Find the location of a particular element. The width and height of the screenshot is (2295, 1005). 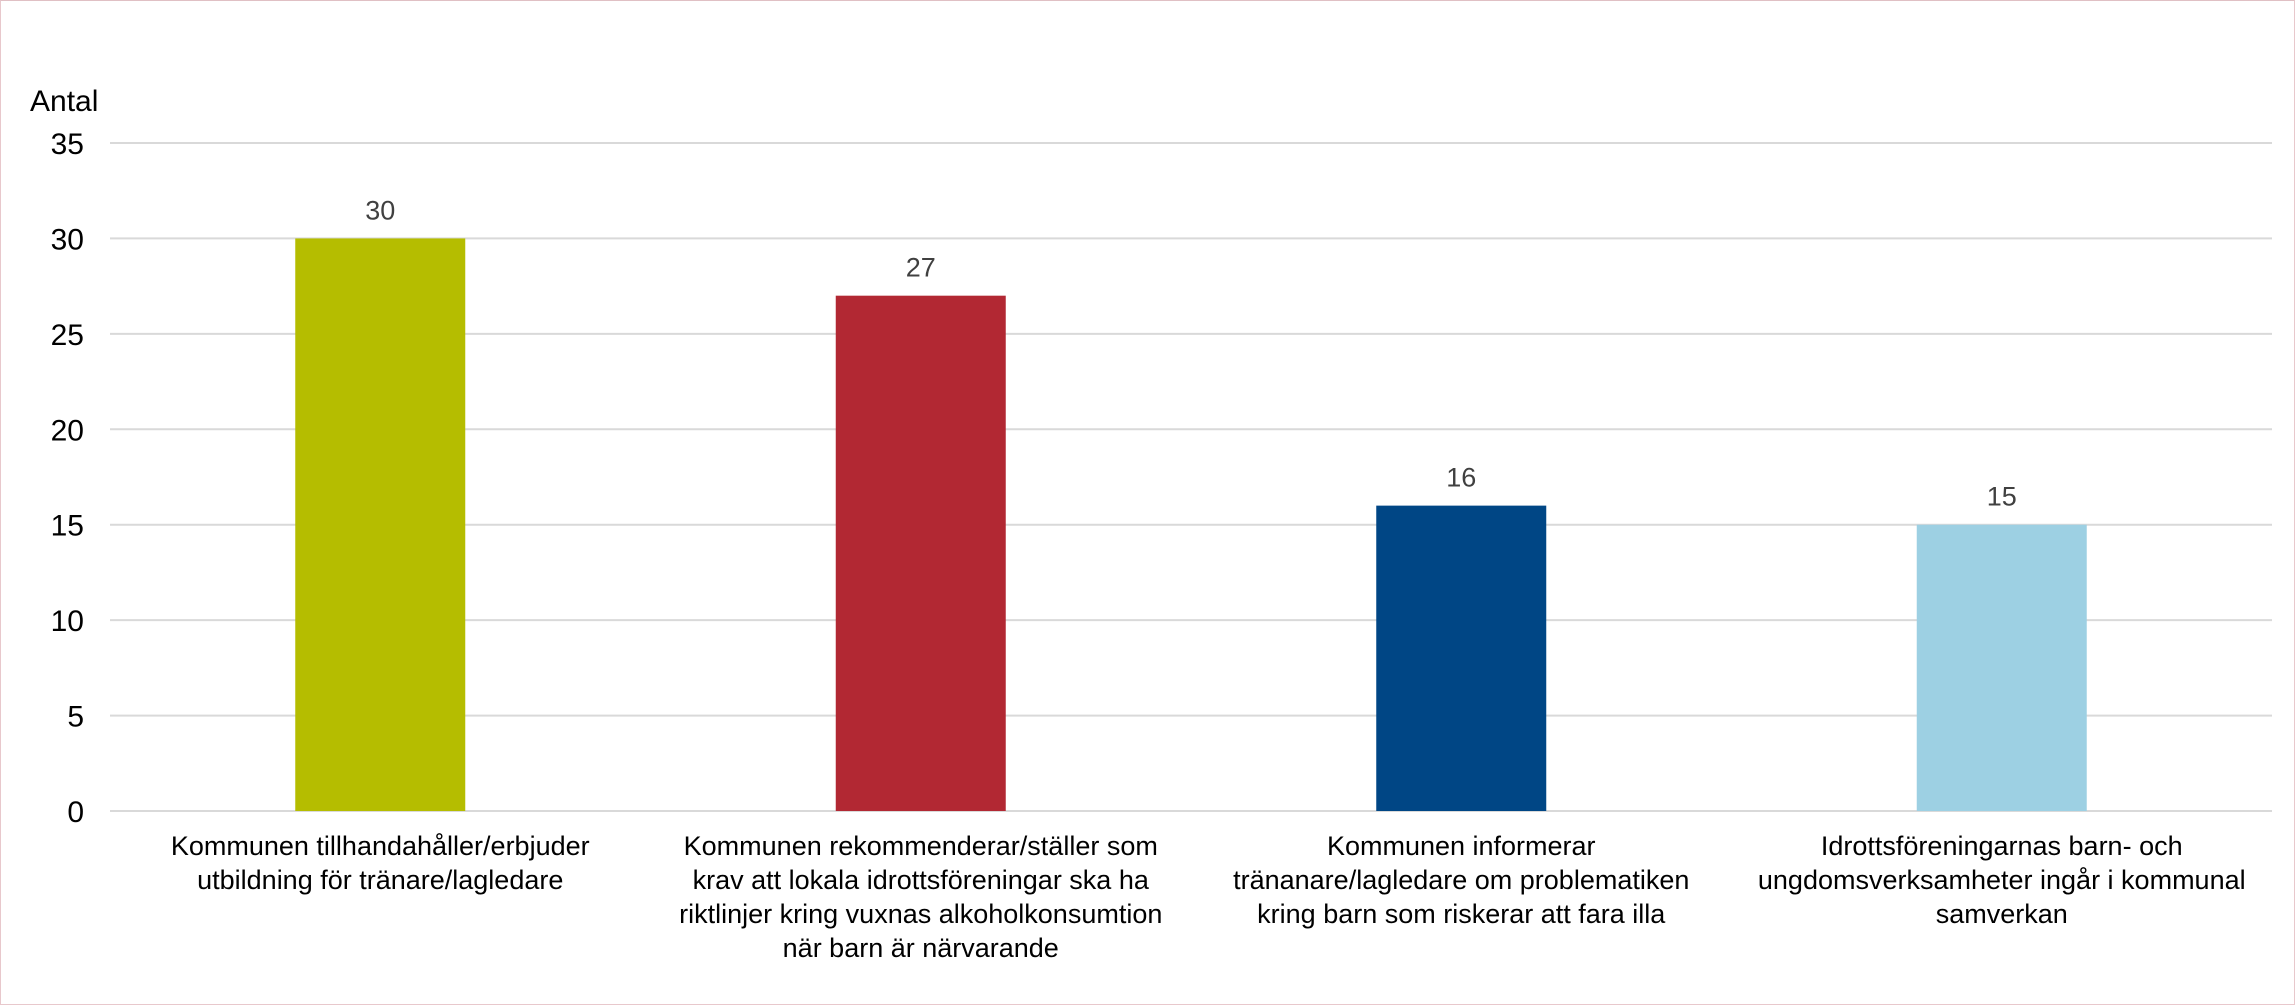

x-category-label-line: när barn är närvarande is located at coordinates (920, 948).